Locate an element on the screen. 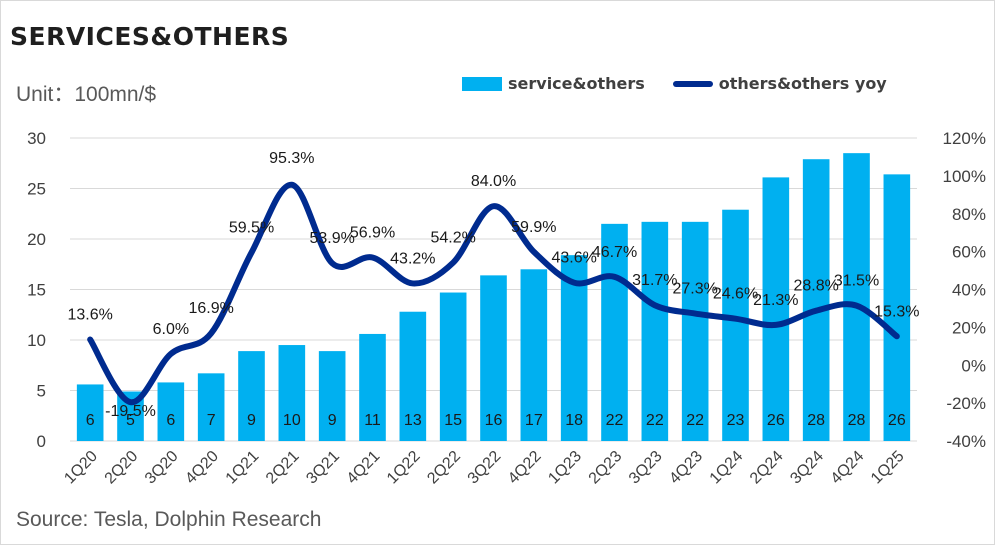  bar-value-label: 10 is located at coordinates (292, 420).